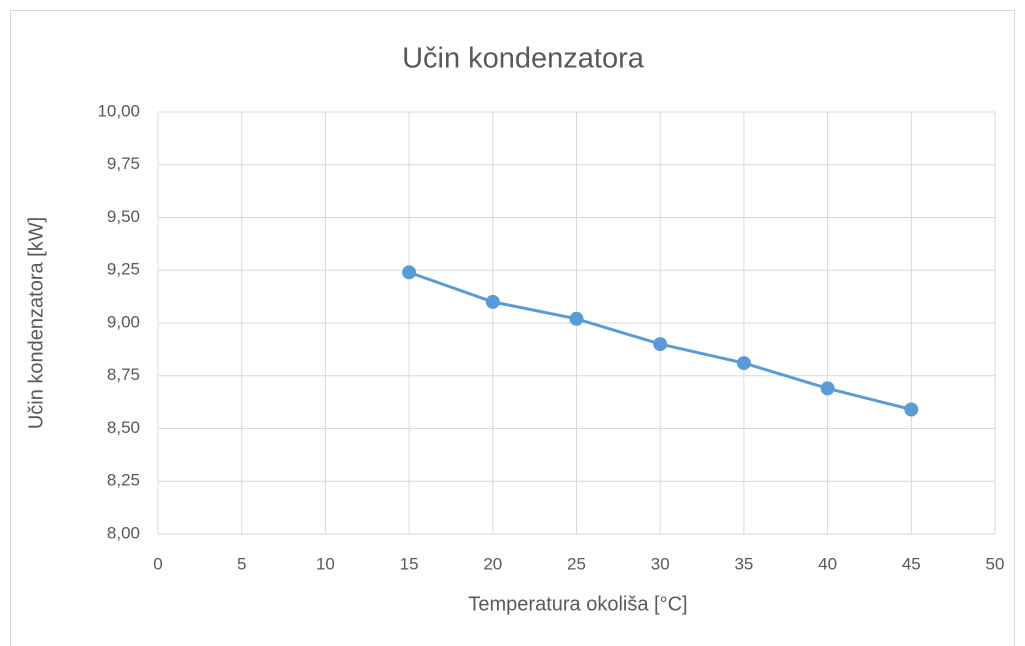  I want to click on x-tick-label: 40, so click(827, 563).